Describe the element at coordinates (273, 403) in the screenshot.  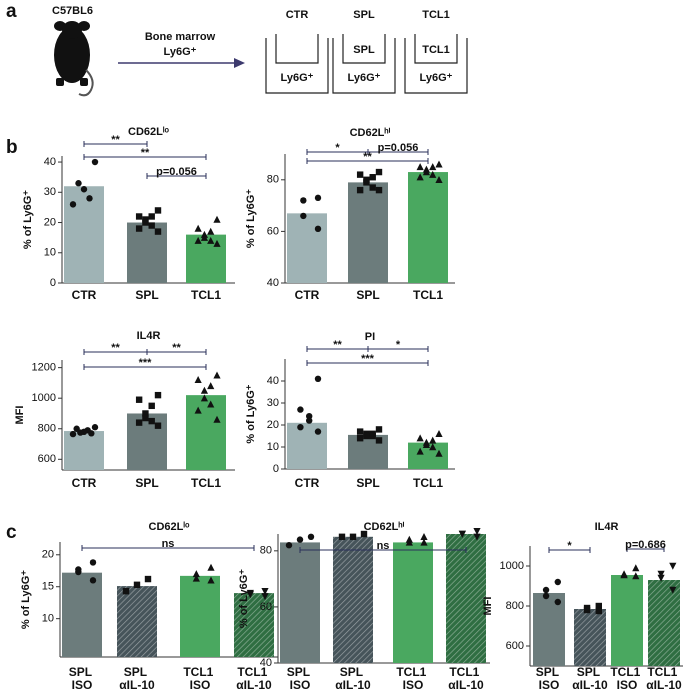
I see `y-tick-label: 30` at that location.